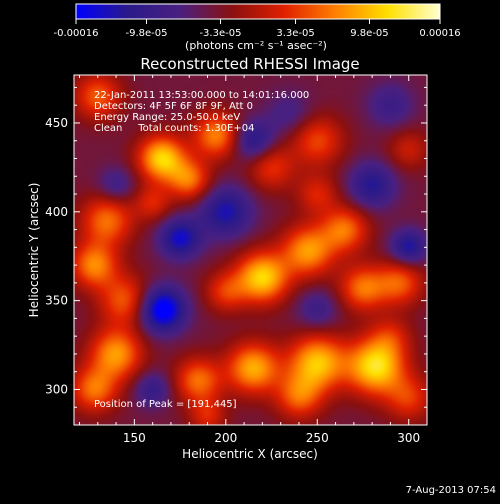 Image resolution: width=500 pixels, height=504 pixels. I want to click on colorbar-tick-label: 0.00016, so click(439, 33).